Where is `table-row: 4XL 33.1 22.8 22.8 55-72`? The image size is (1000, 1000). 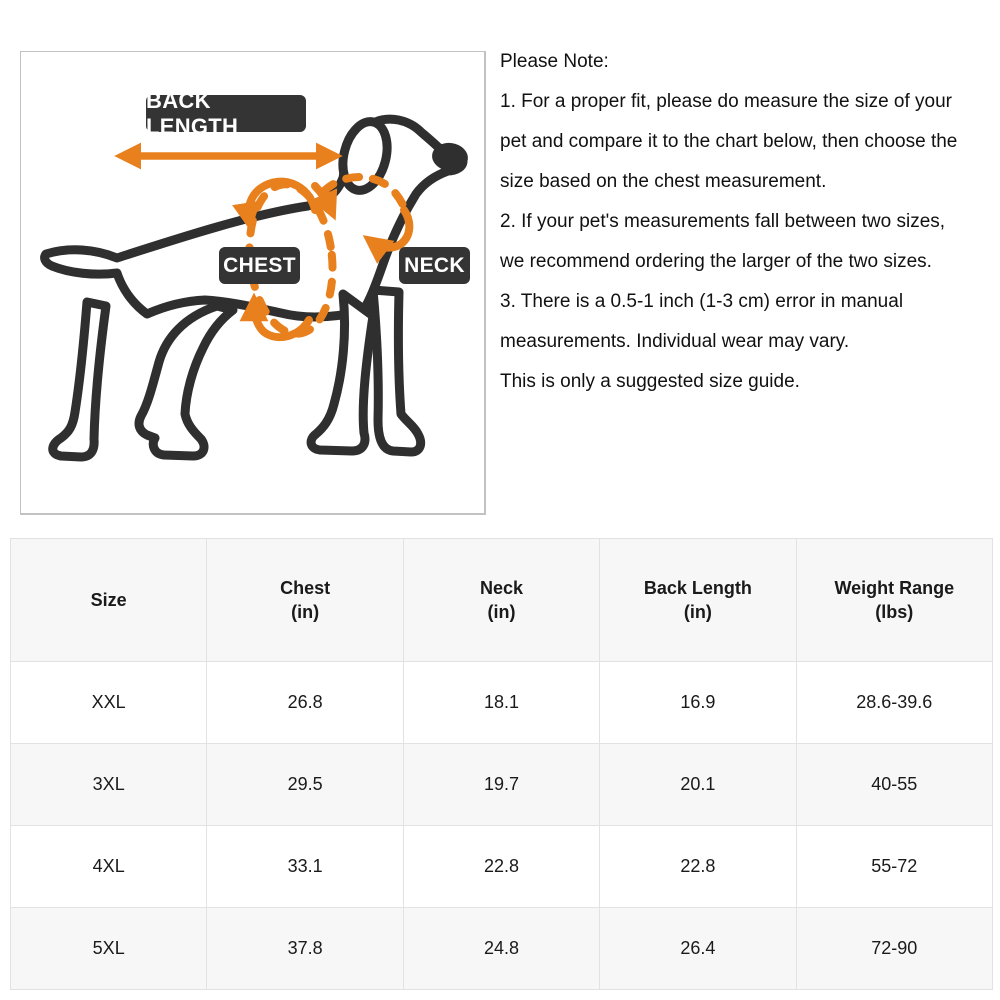 table-row: 4XL 33.1 22.8 22.8 55-72 is located at coordinates (501, 866).